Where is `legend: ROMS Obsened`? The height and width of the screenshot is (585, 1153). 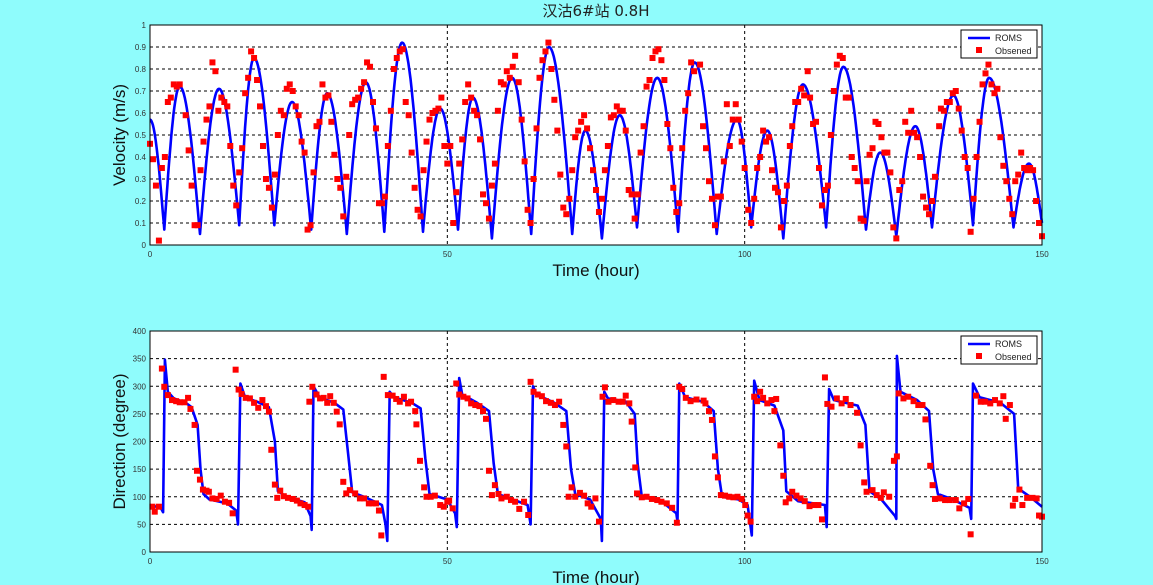
legend: ROMS Obsened is located at coordinates (999, 350).